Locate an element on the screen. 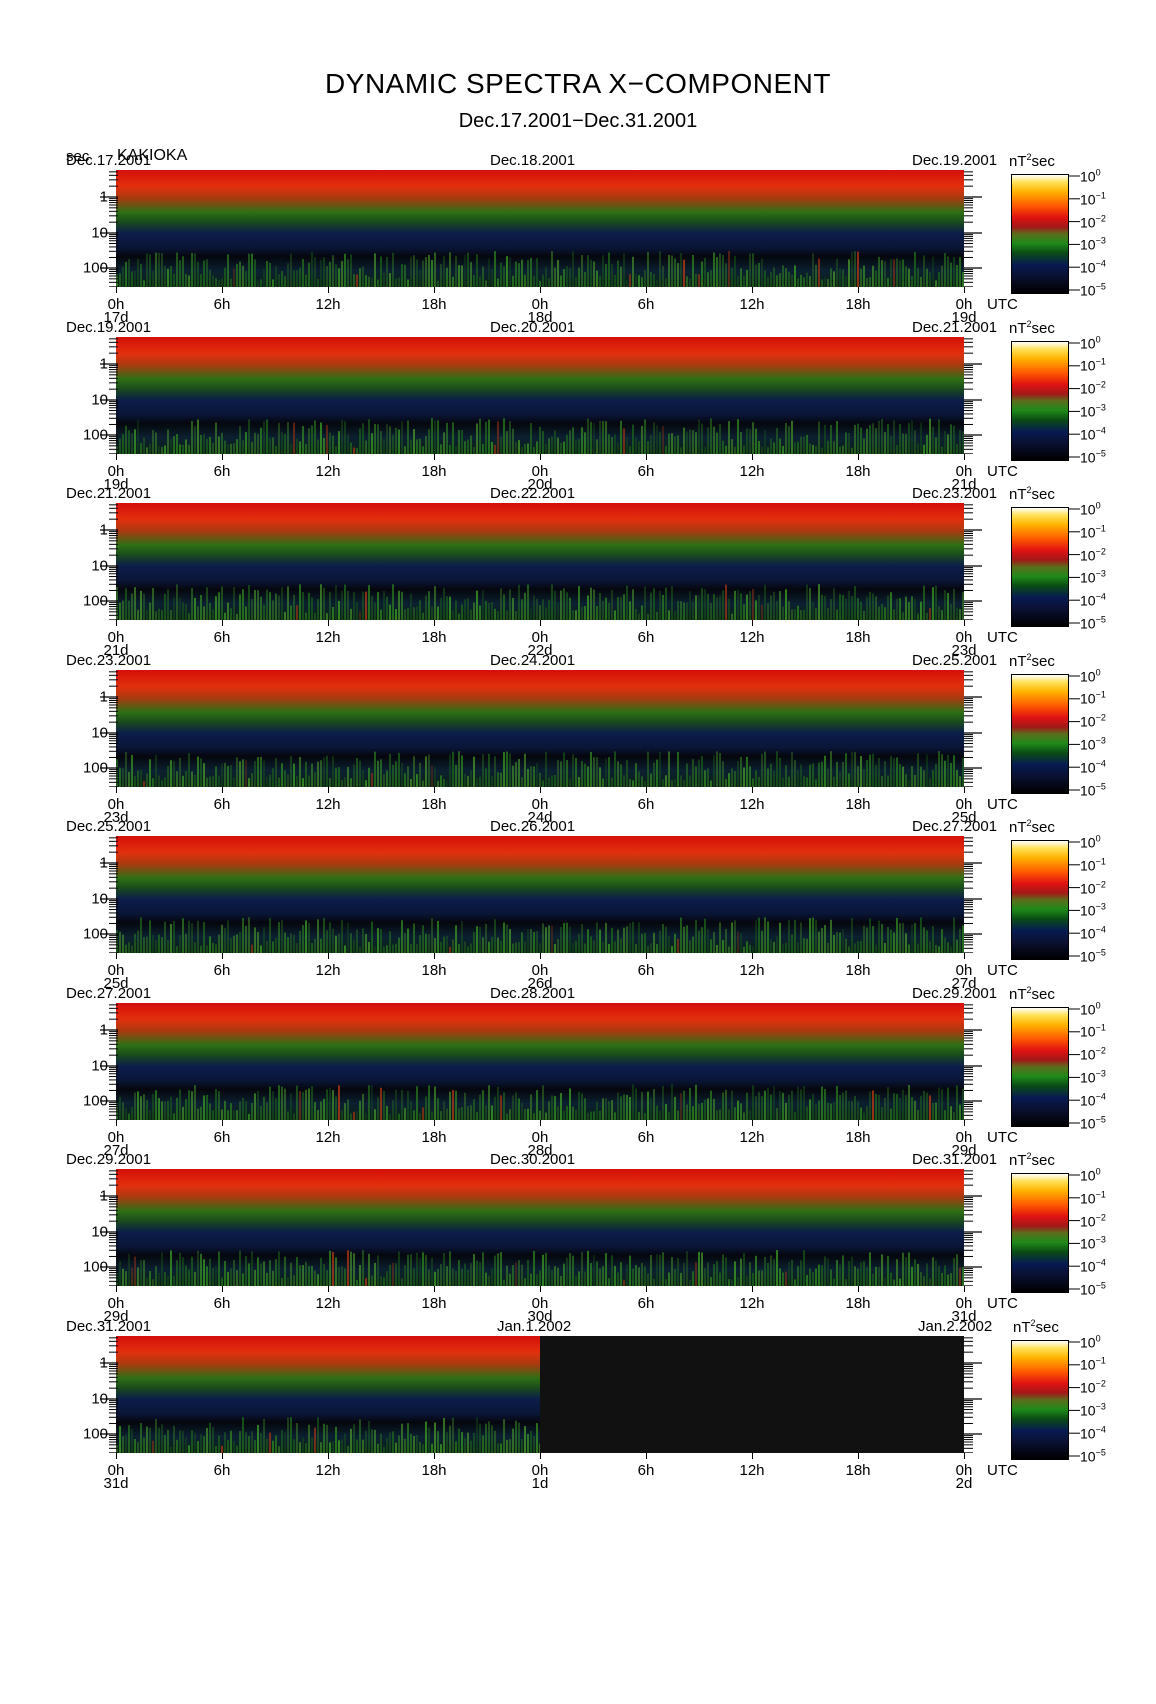 Image resolution: width=1156 pixels, height=1704 pixels. unit-exponent: 2 is located at coordinates (1029, 157).